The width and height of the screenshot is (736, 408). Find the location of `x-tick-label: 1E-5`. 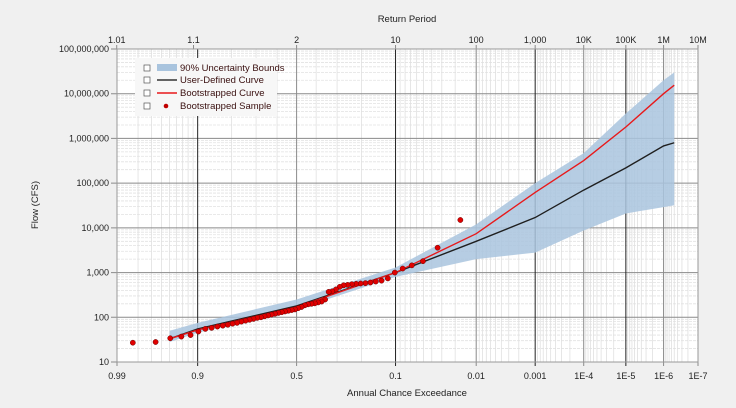

x-tick-label: 1E-5 is located at coordinates (625, 376).